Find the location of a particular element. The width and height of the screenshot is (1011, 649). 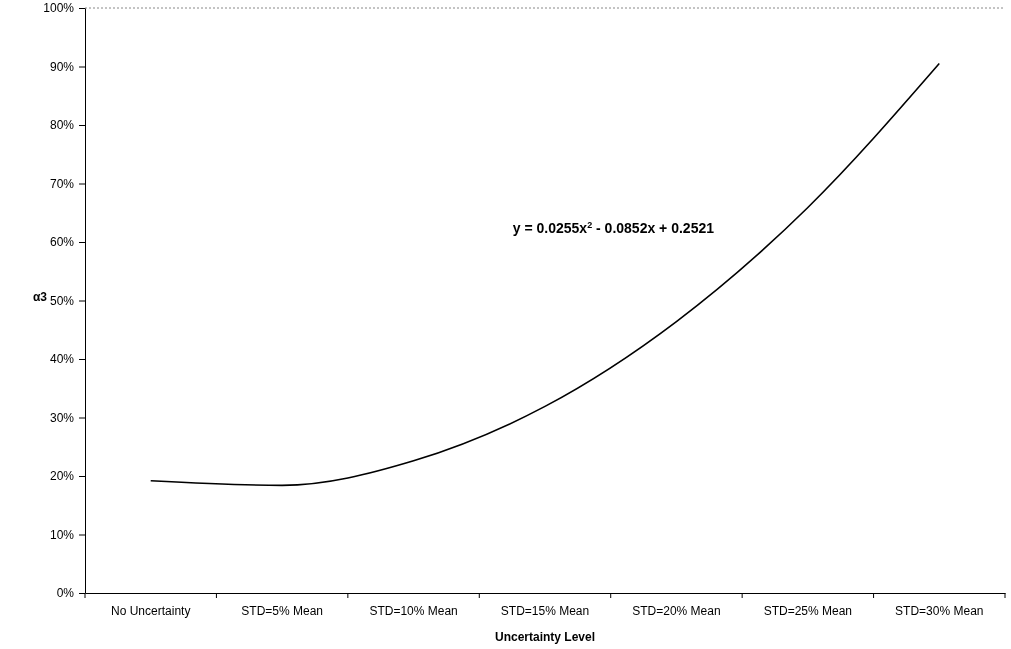

x-tick-label: STD=5% Mean is located at coordinates (282, 611).